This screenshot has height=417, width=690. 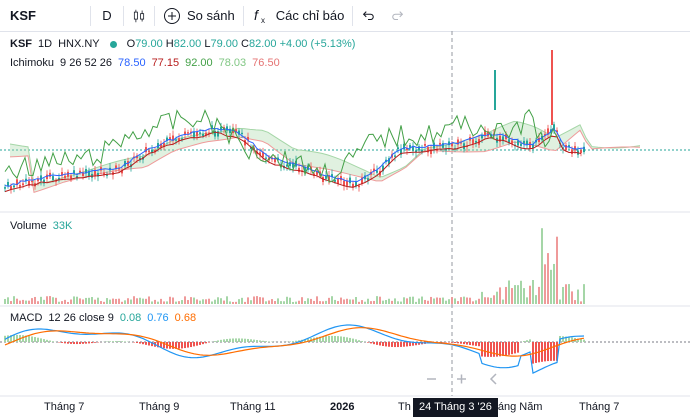 I want to click on legend-symbol: KSF, so click(x=21, y=44).